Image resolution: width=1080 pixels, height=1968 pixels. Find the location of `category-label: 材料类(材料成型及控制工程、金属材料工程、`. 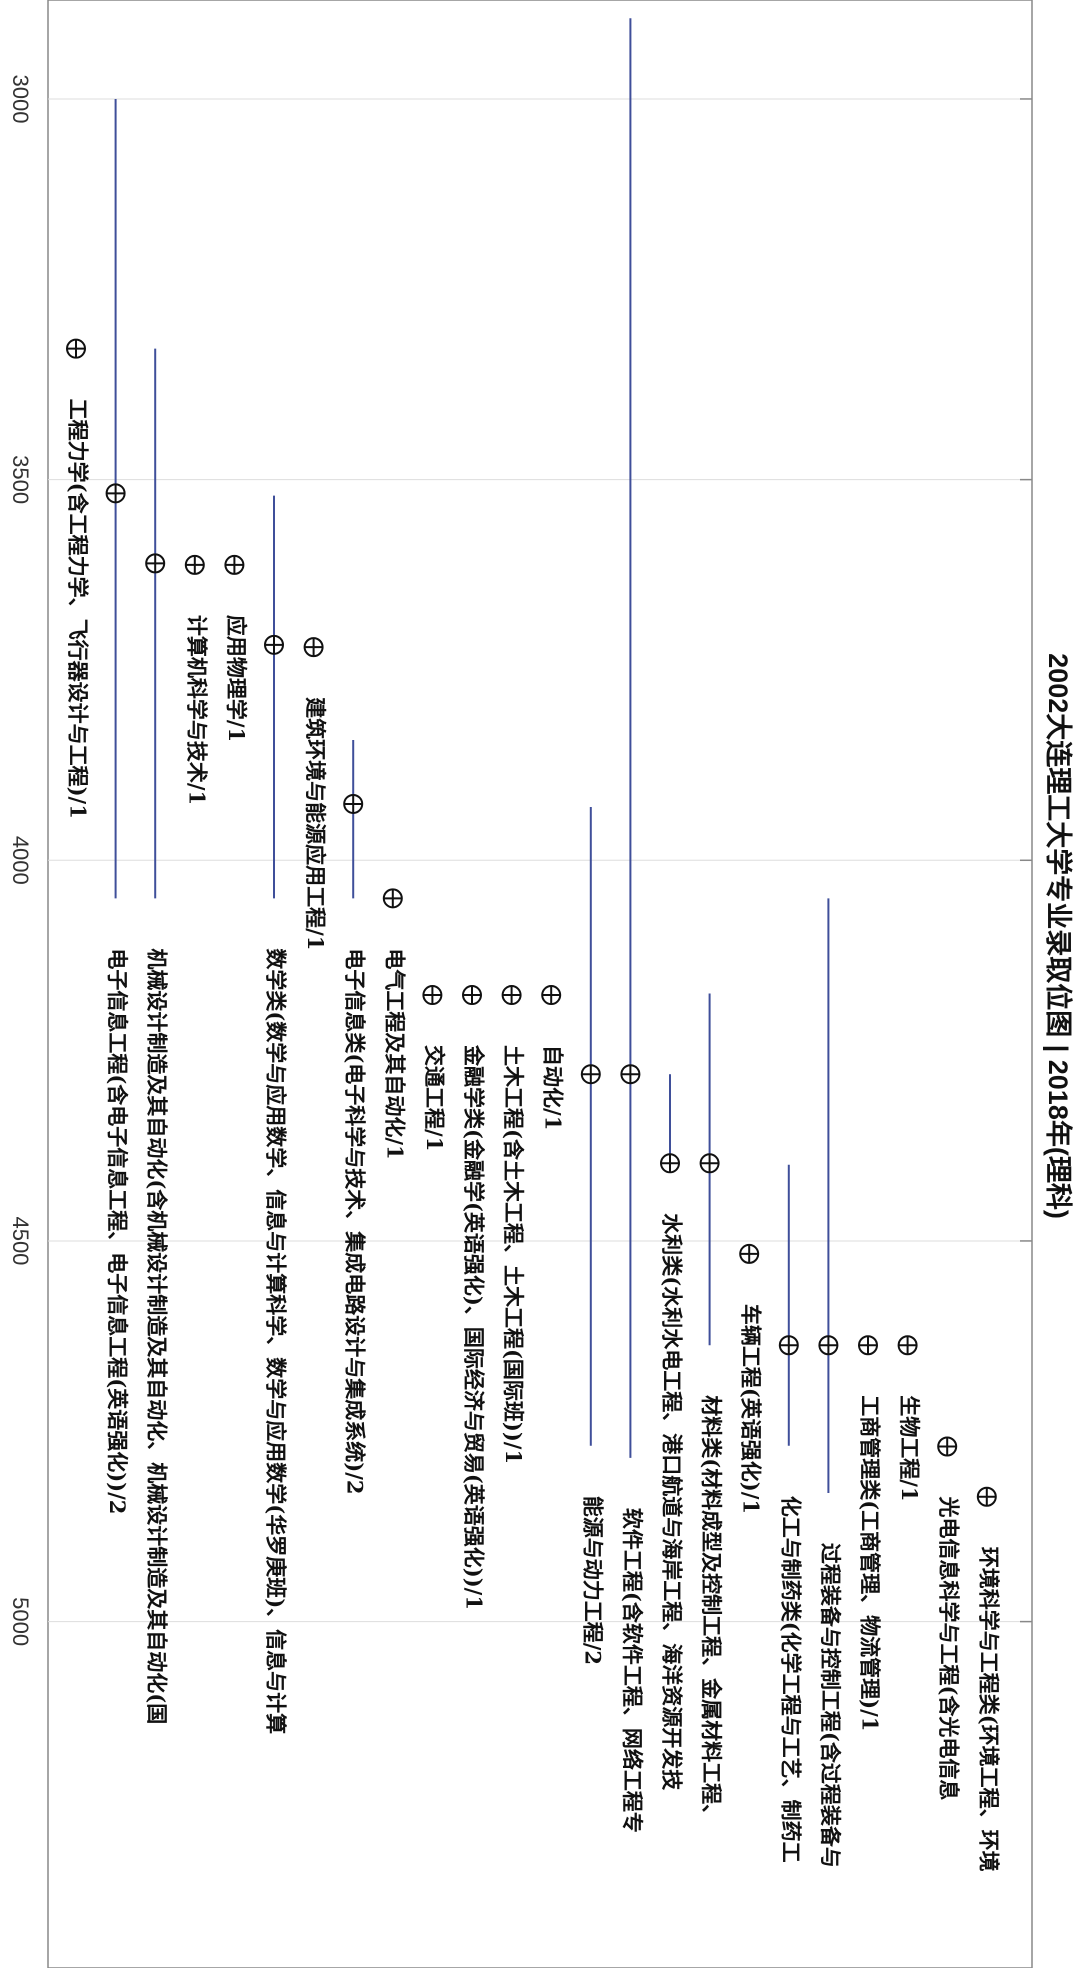

category-label: 材料类(材料成型及控制工程、金属材料工程、 is located at coordinates (711, 1610).